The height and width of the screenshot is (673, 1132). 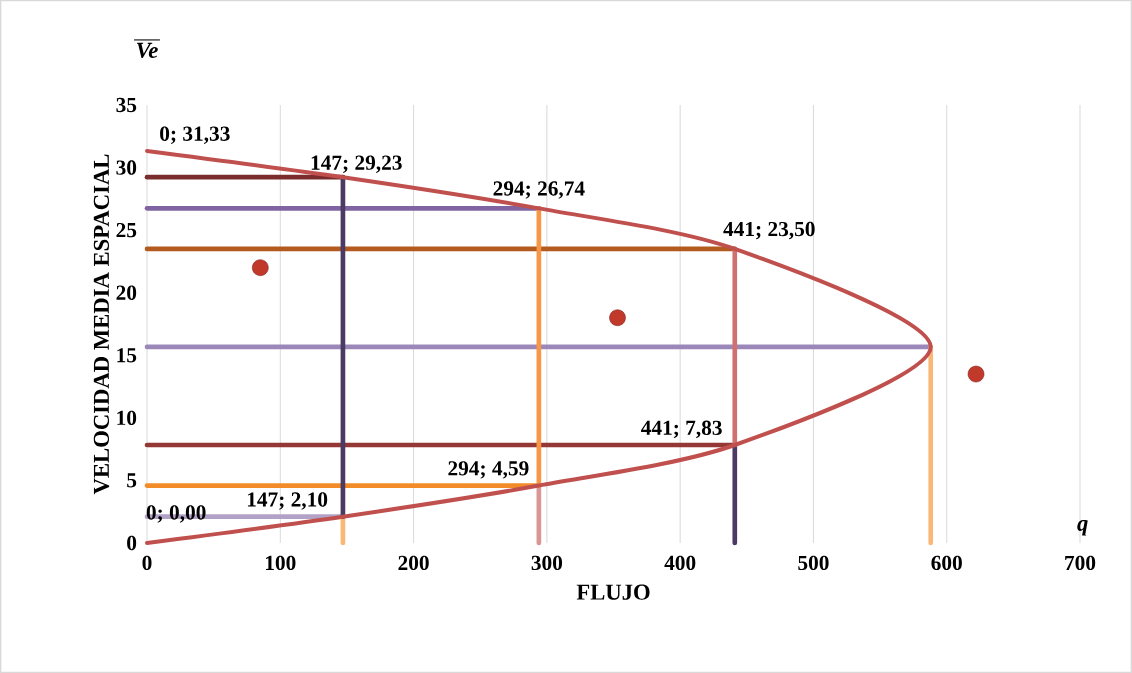 I want to click on x-tick-label: 500, so click(x=813, y=563).